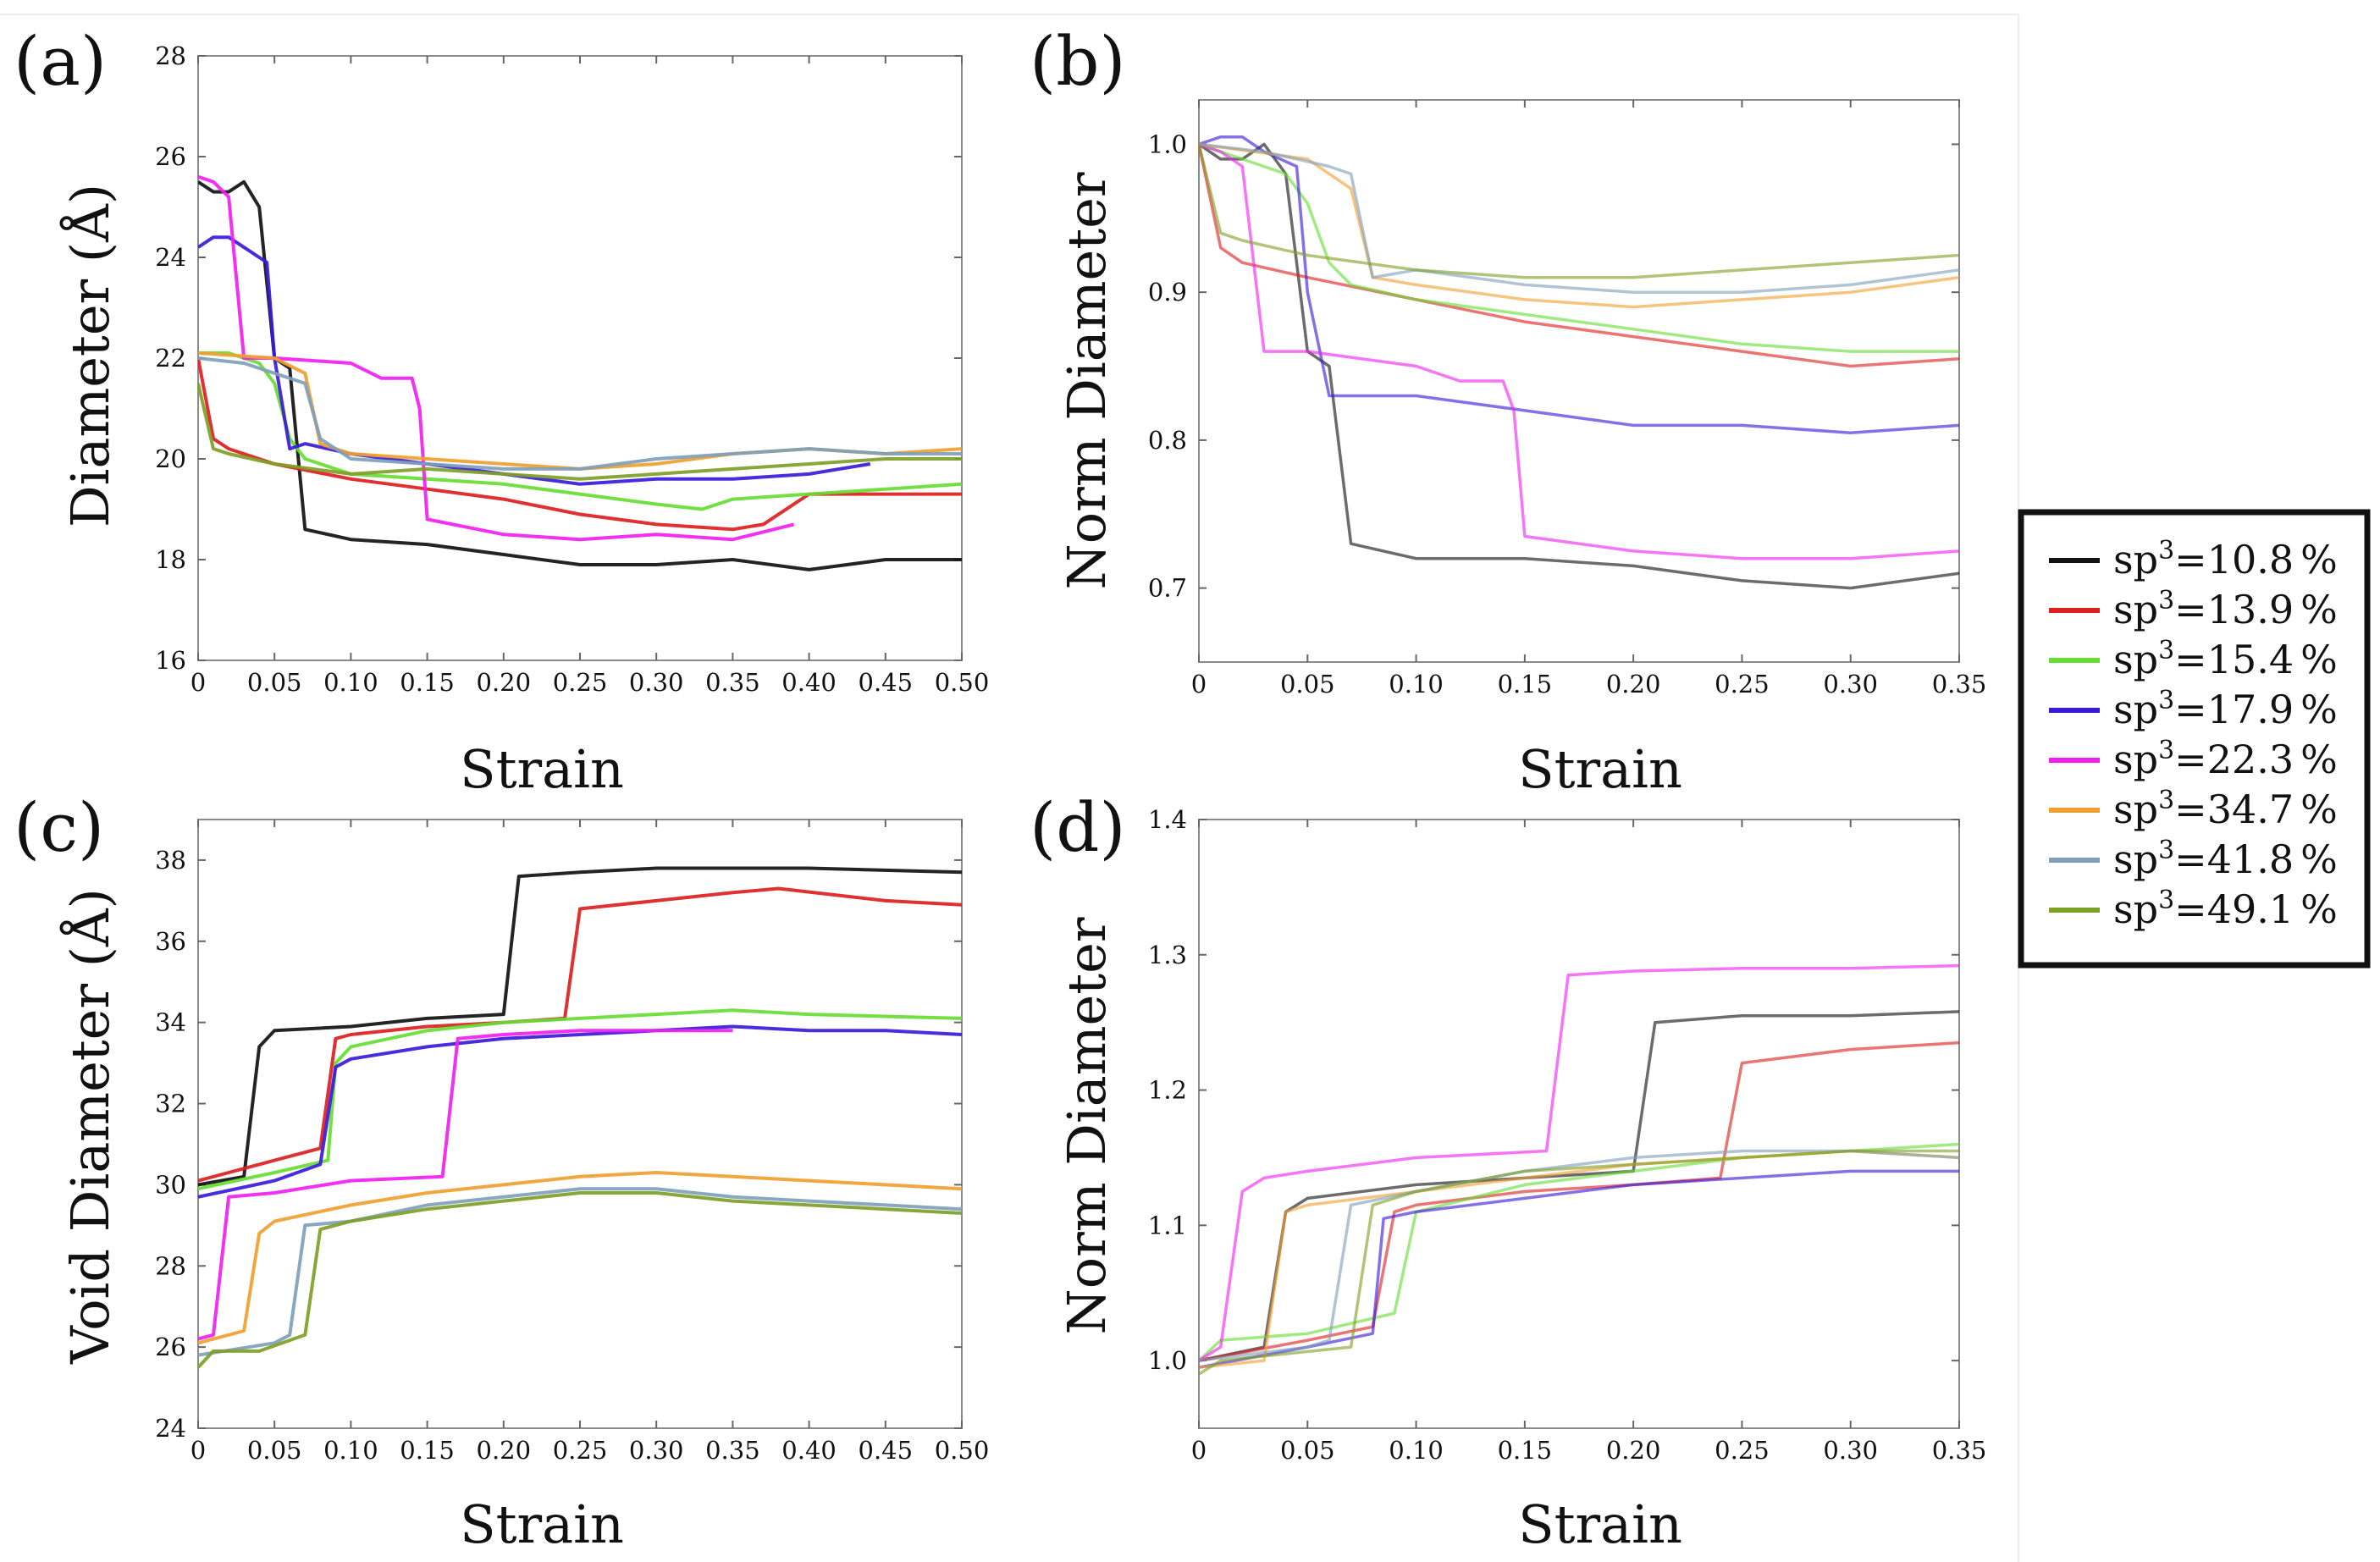  I want to click on x-tick-label: 0.45, so click(886, 682).